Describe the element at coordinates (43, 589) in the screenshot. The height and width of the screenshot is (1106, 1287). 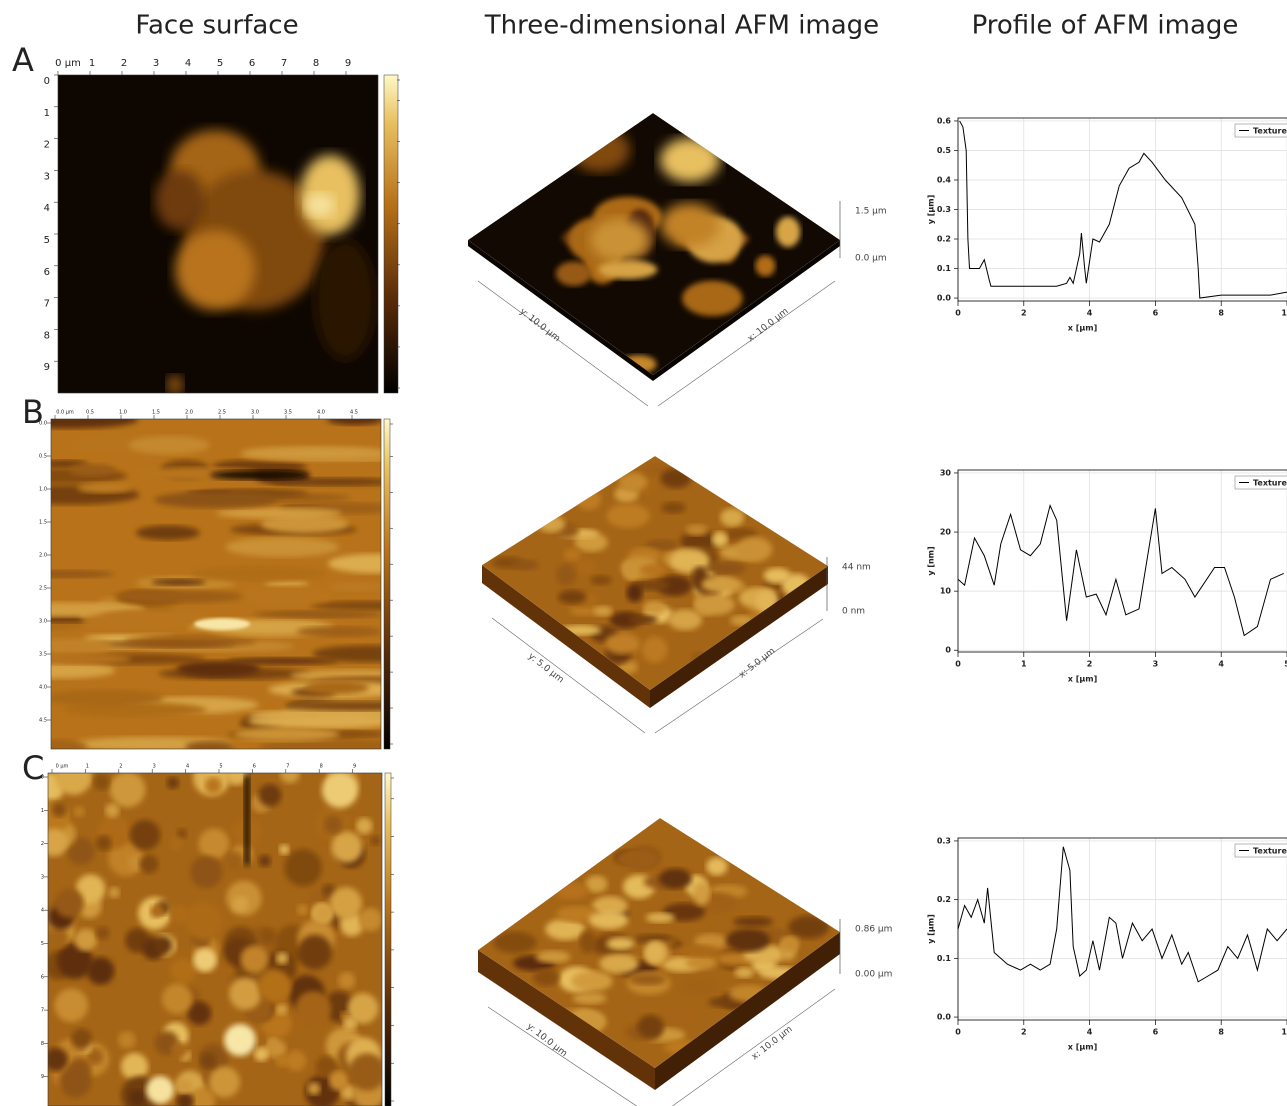
I see `map-y-tick-label: 2.5` at that location.